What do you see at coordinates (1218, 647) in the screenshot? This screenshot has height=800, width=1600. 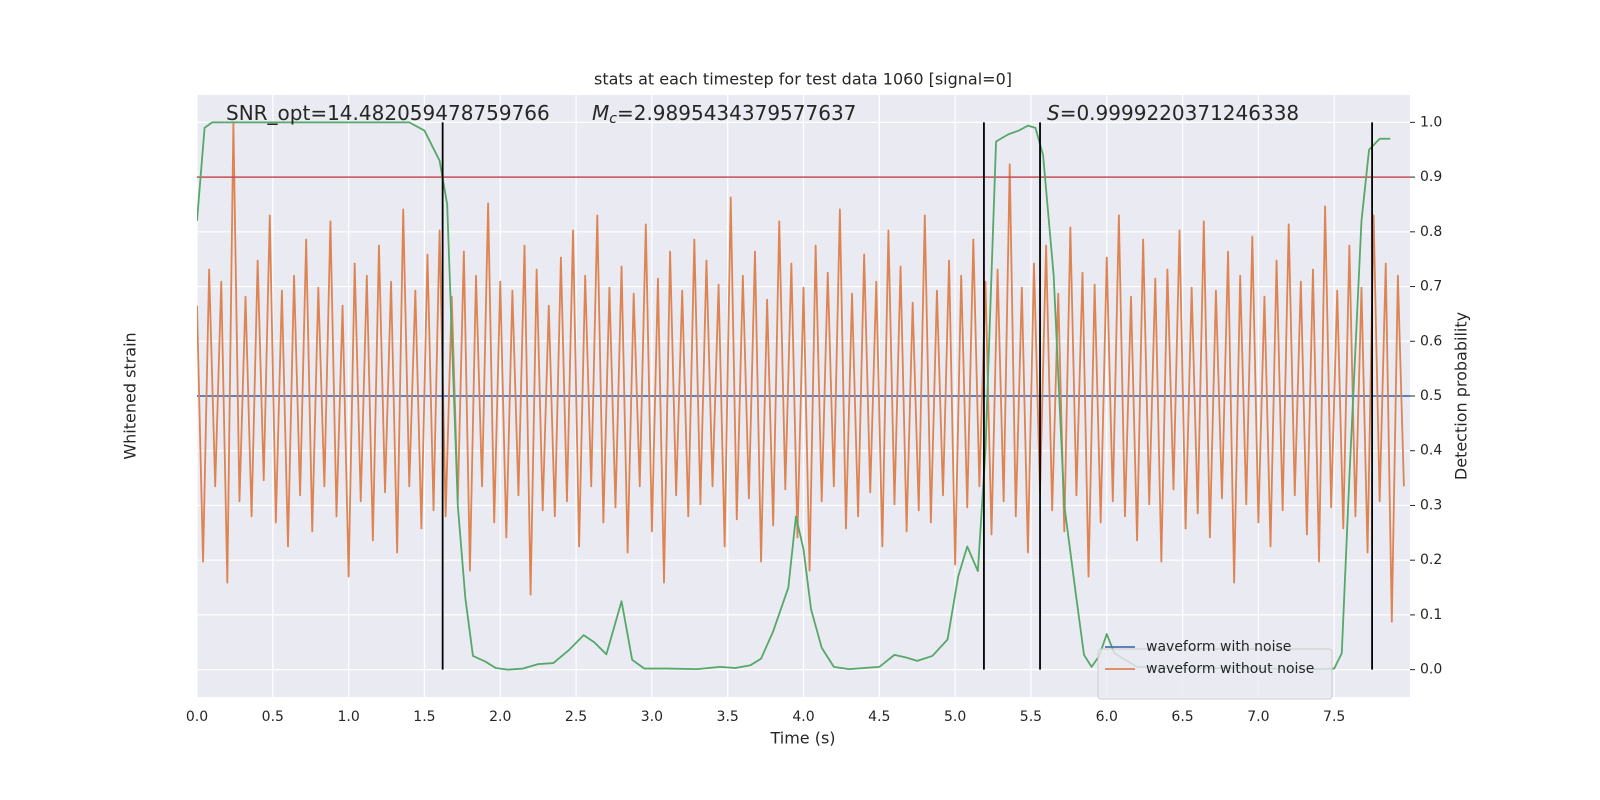 I see `legend-label: waveform with noise` at bounding box center [1218, 647].